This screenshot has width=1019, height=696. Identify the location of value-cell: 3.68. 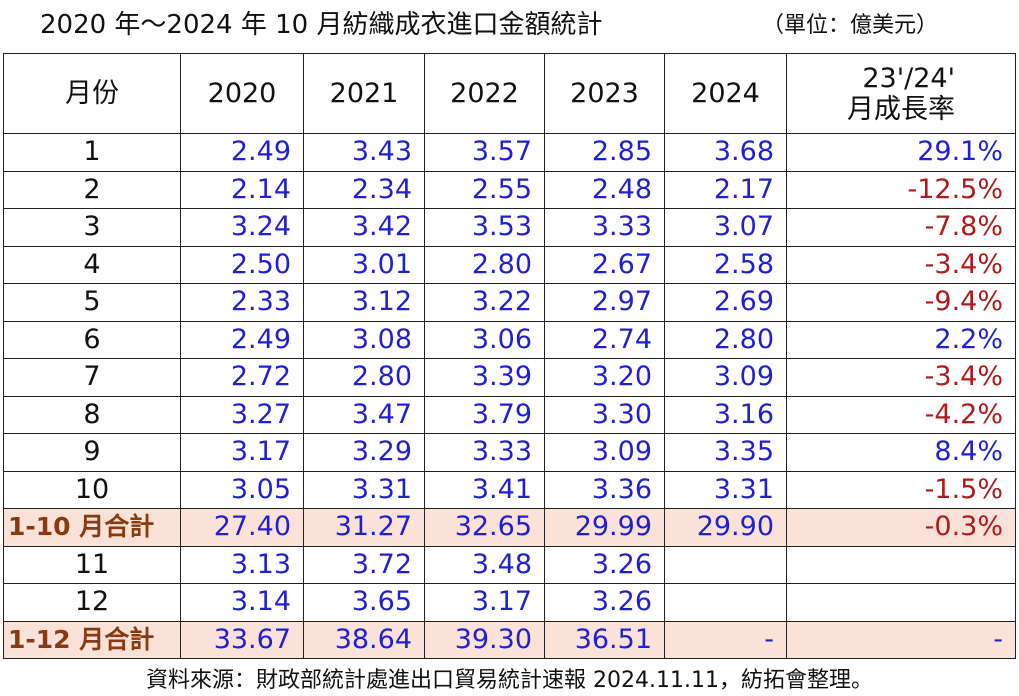
(725, 152).